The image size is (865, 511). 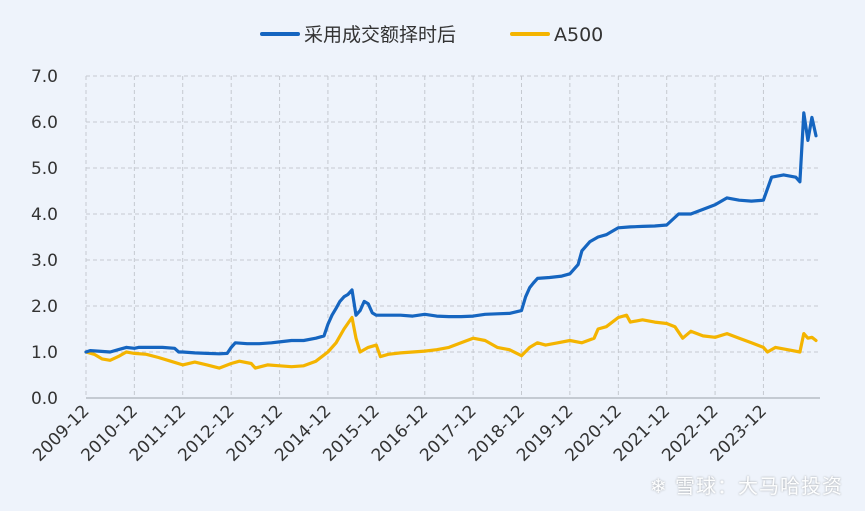 I want to click on watermark-logo-icon: ❄, so click(x=662, y=486).